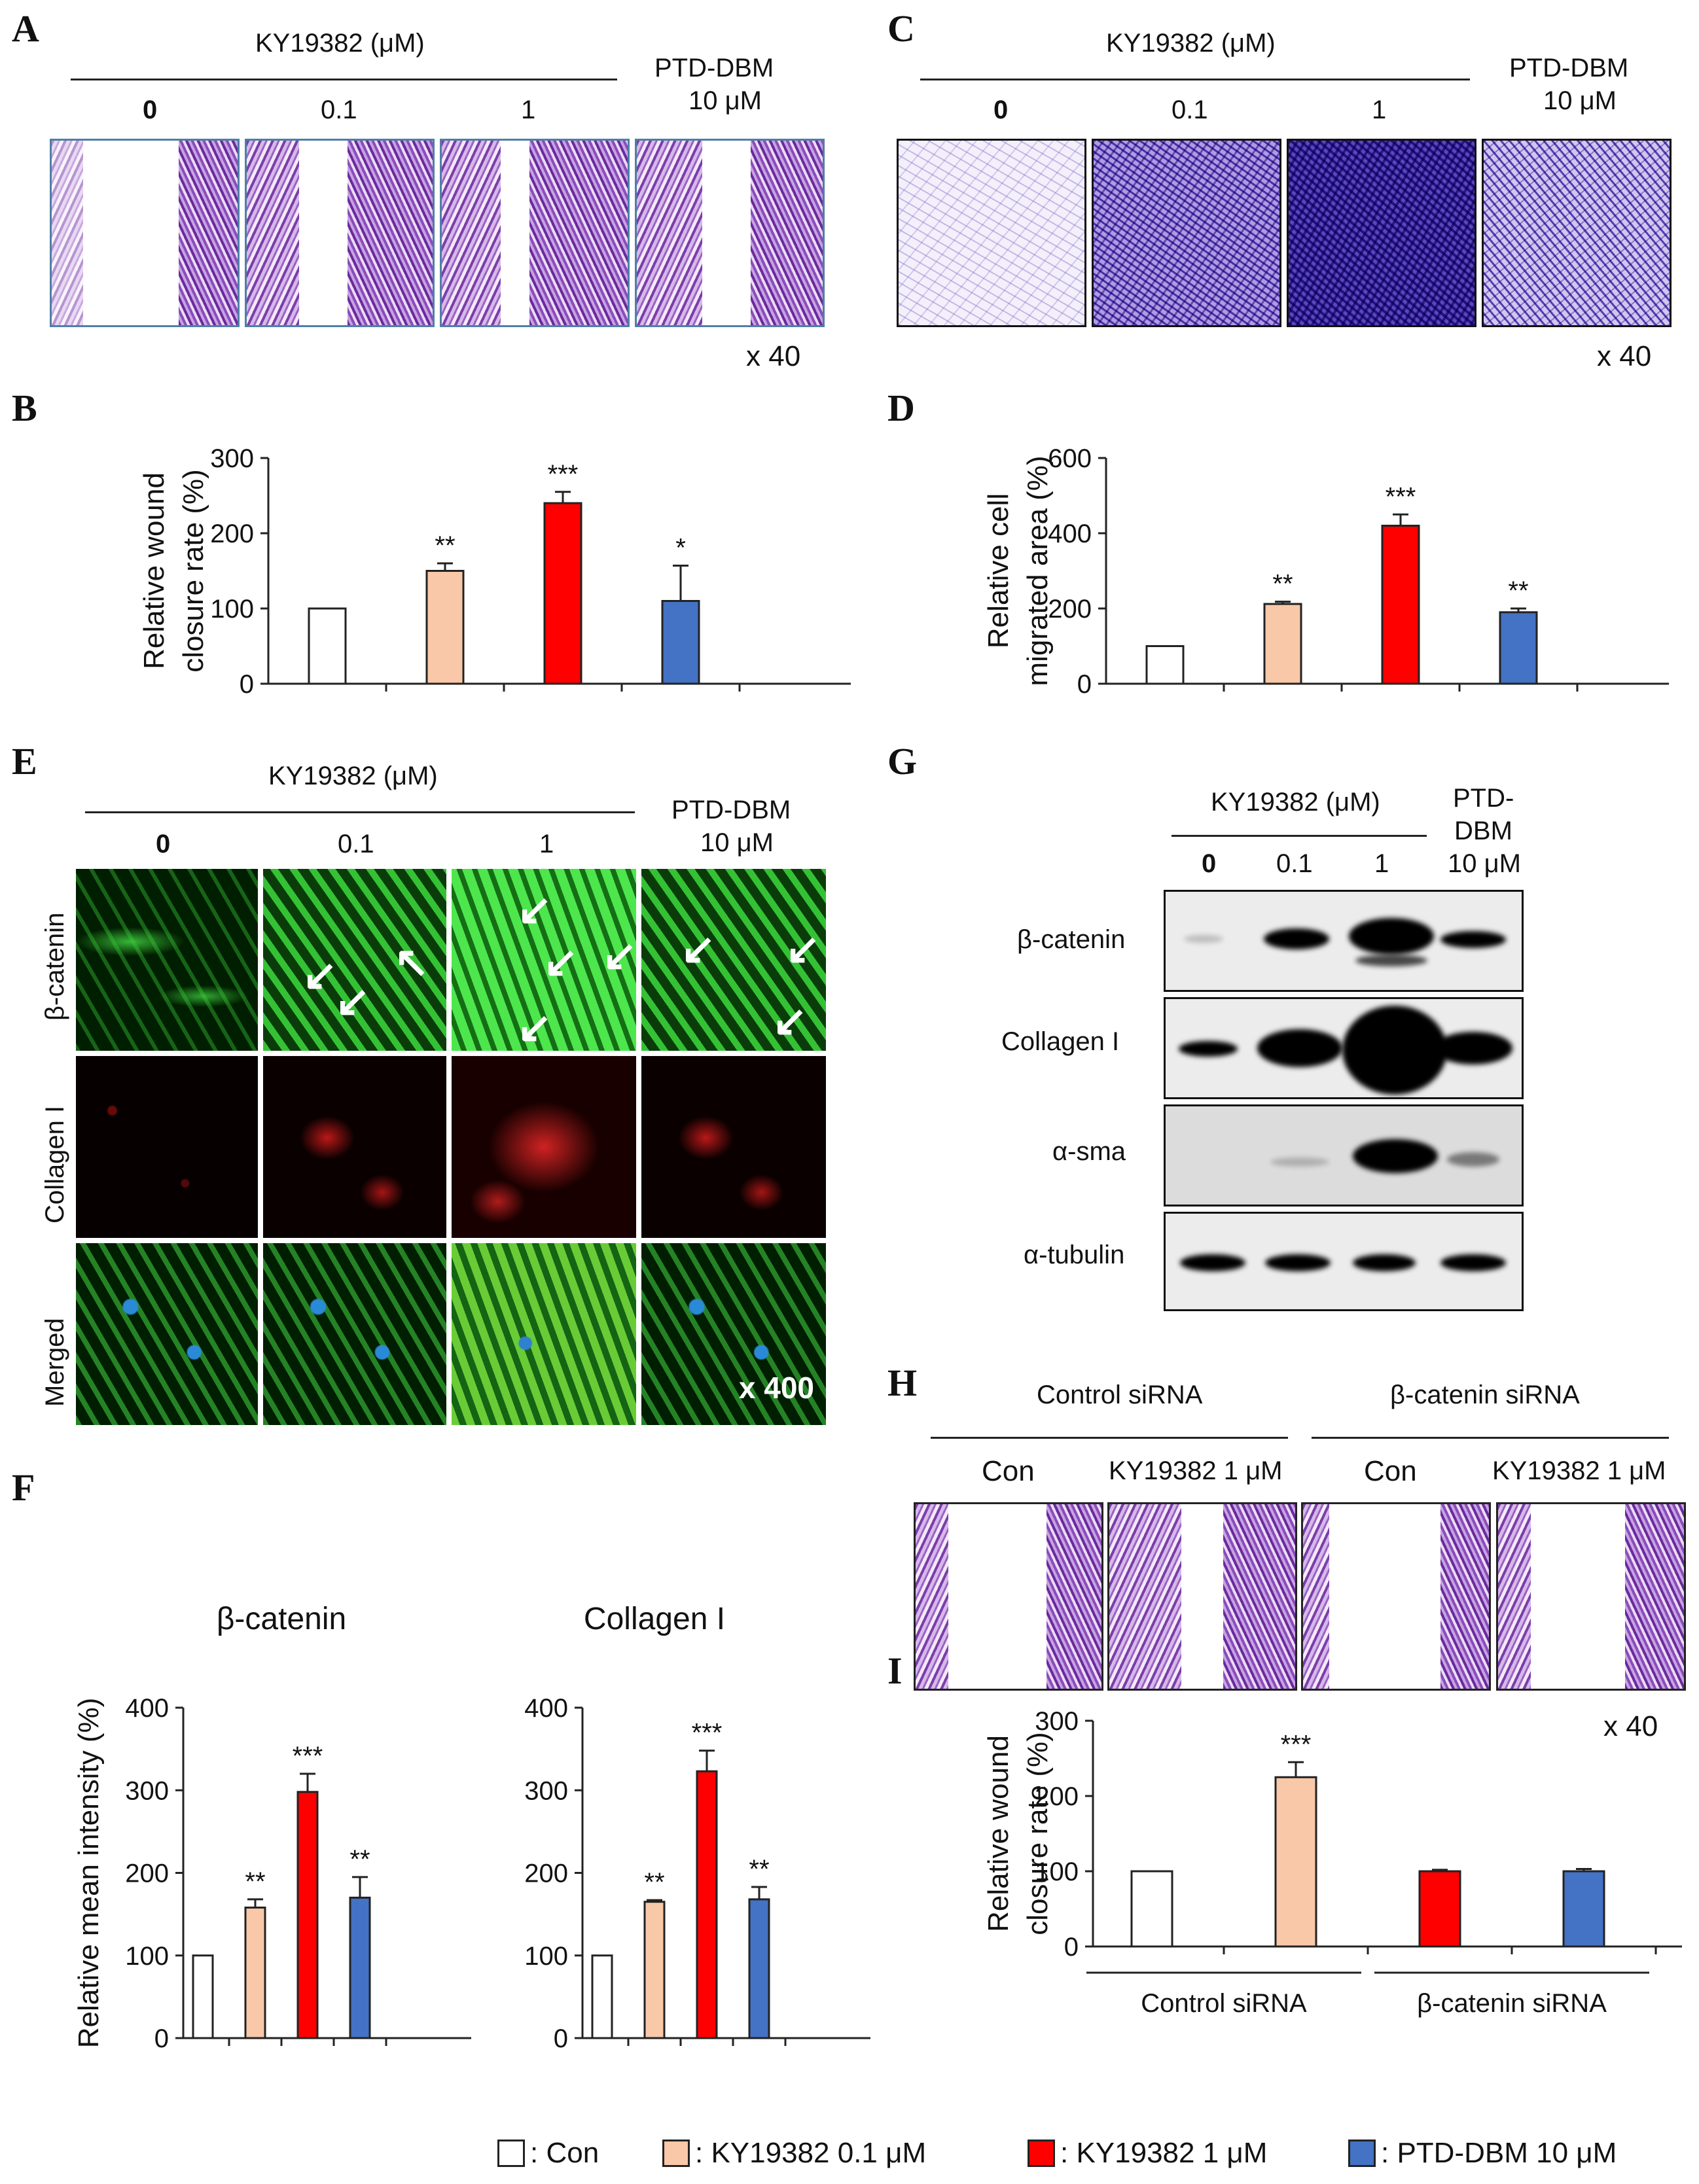 This screenshot has height=2184, width=1699. Describe the element at coordinates (1362, 2153) in the screenshot. I see `legend-swatch-ptd` at that location.